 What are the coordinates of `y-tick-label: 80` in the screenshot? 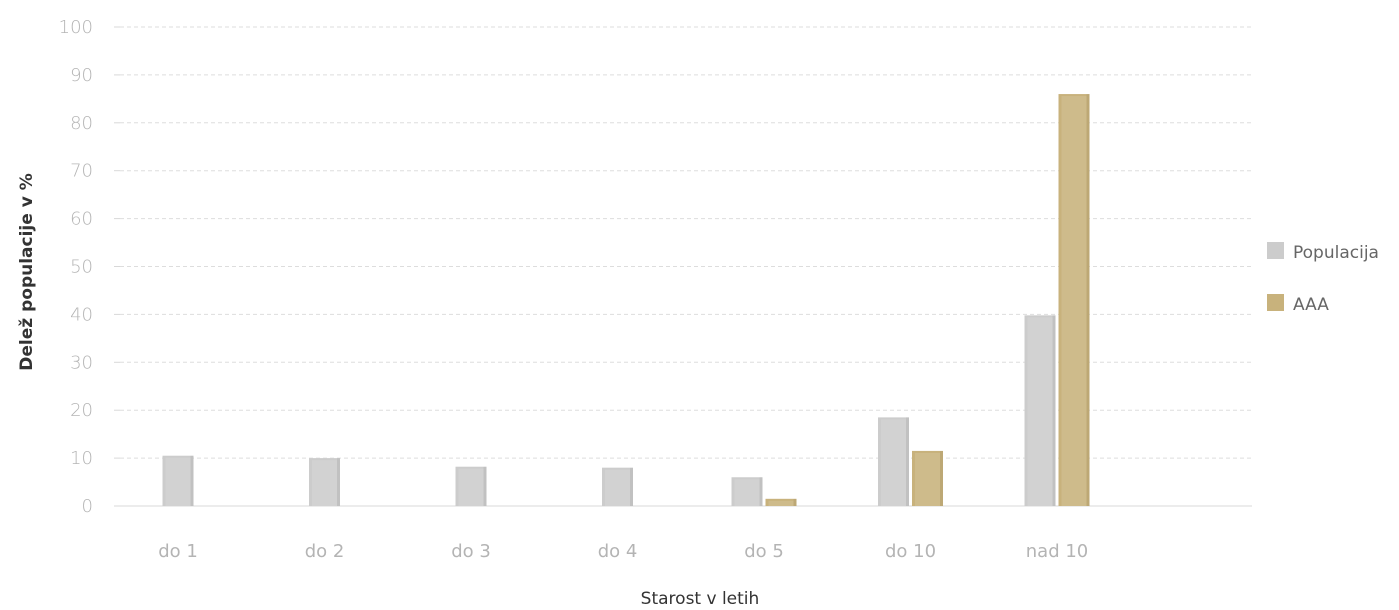 It's located at (81, 123).